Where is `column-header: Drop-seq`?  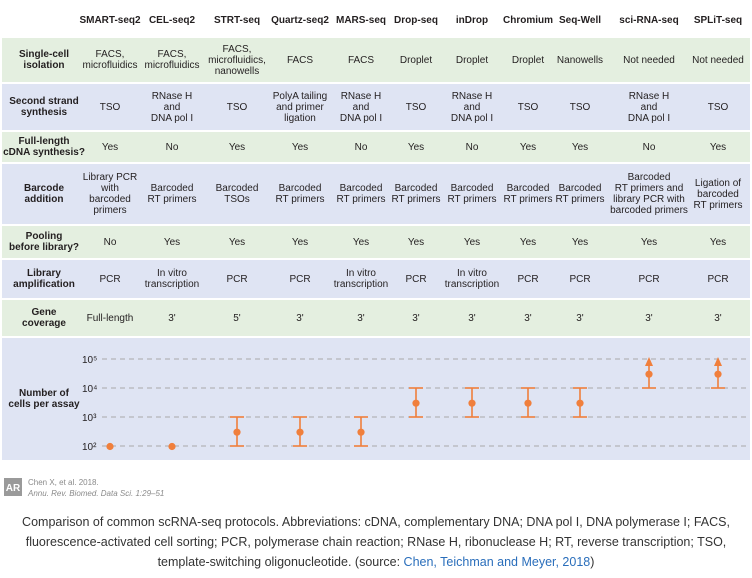 column-header: Drop-seq is located at coordinates (416, 20).